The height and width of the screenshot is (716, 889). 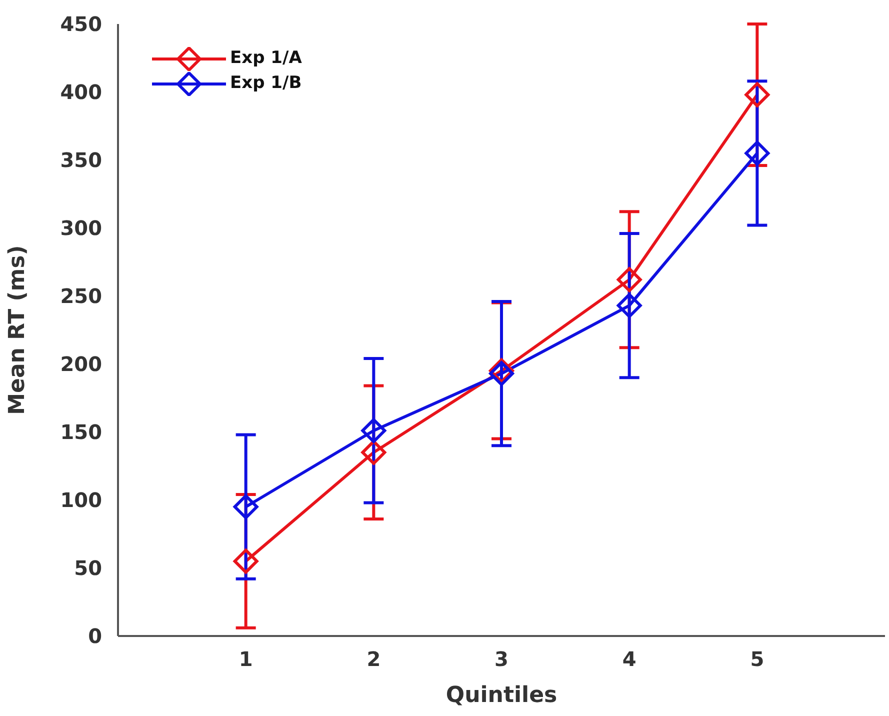 I want to click on y-tick-label: 250, so click(x=81, y=296).